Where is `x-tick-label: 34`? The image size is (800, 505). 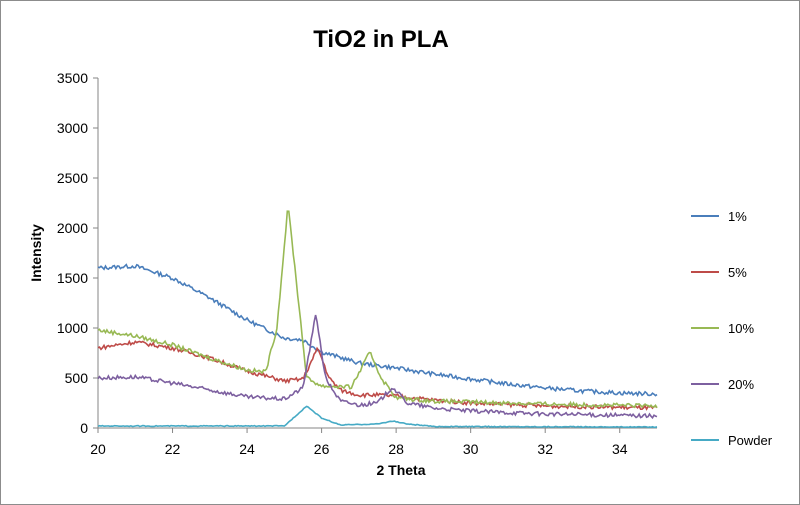
x-tick-label: 34 is located at coordinates (620, 449).